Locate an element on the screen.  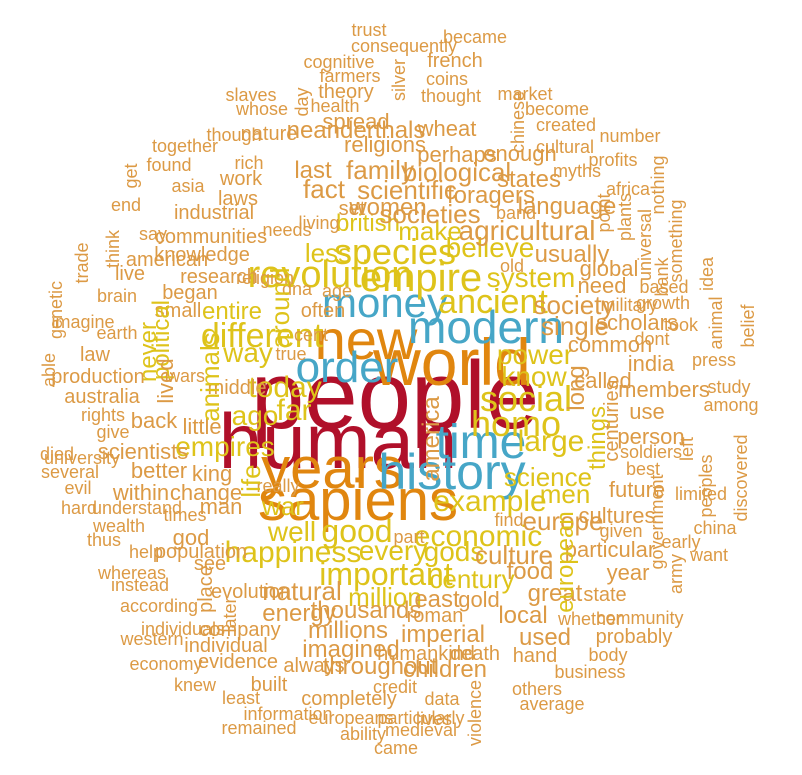
cloud-word: around is located at coordinates (280, 308).